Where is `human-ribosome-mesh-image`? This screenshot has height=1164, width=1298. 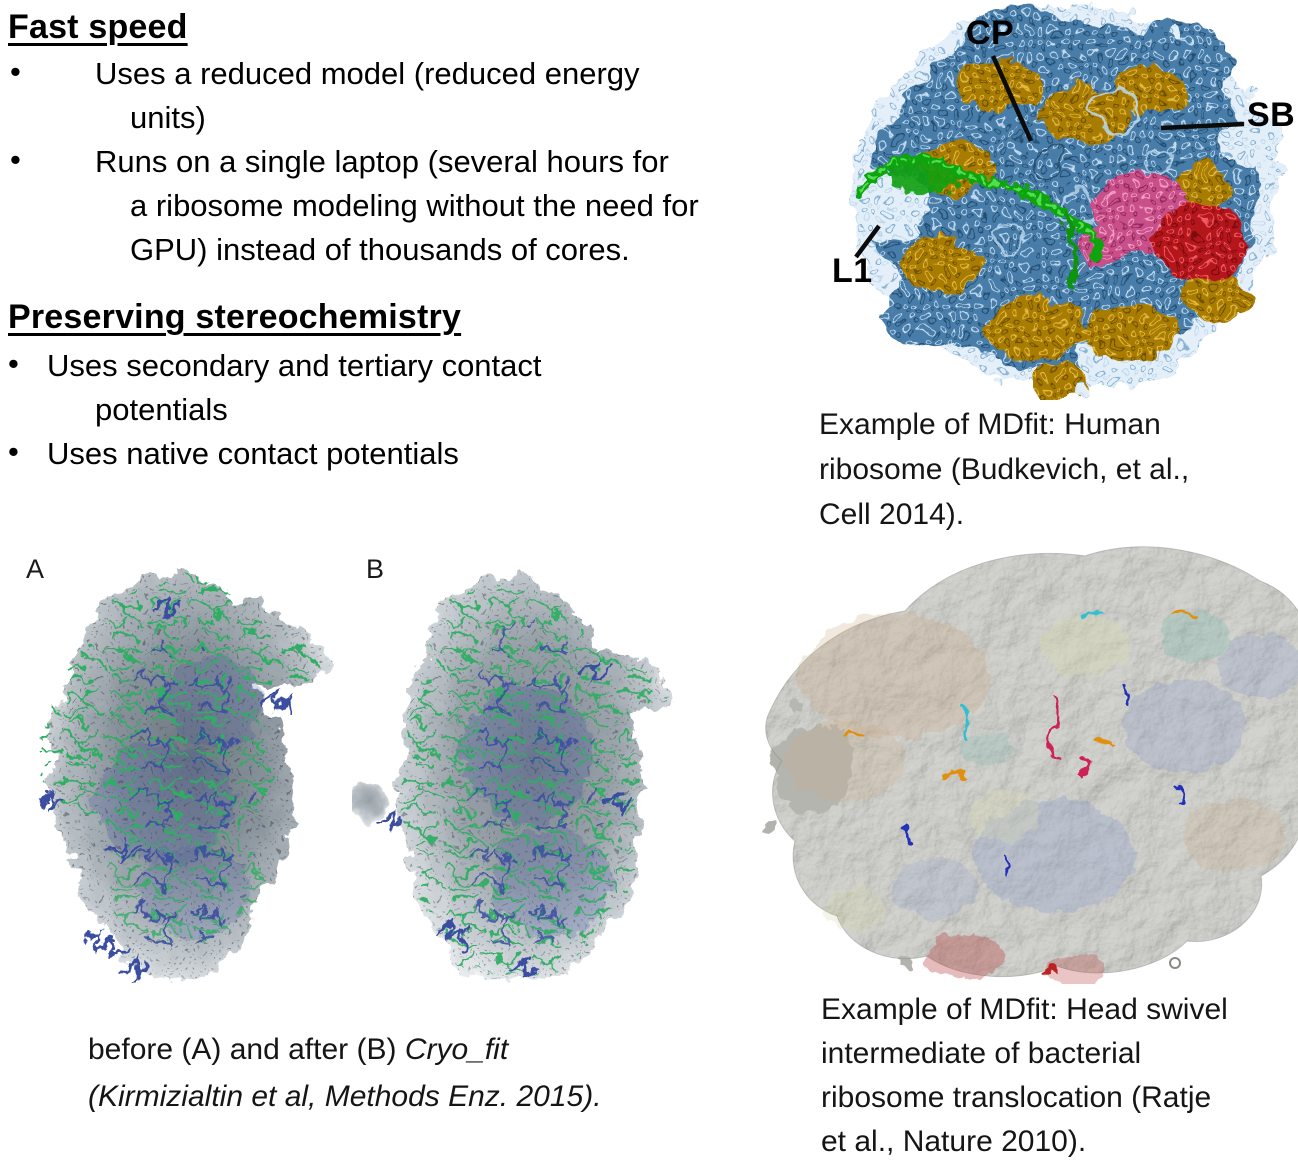 human-ribosome-mesh-image is located at coordinates (1068, 201).